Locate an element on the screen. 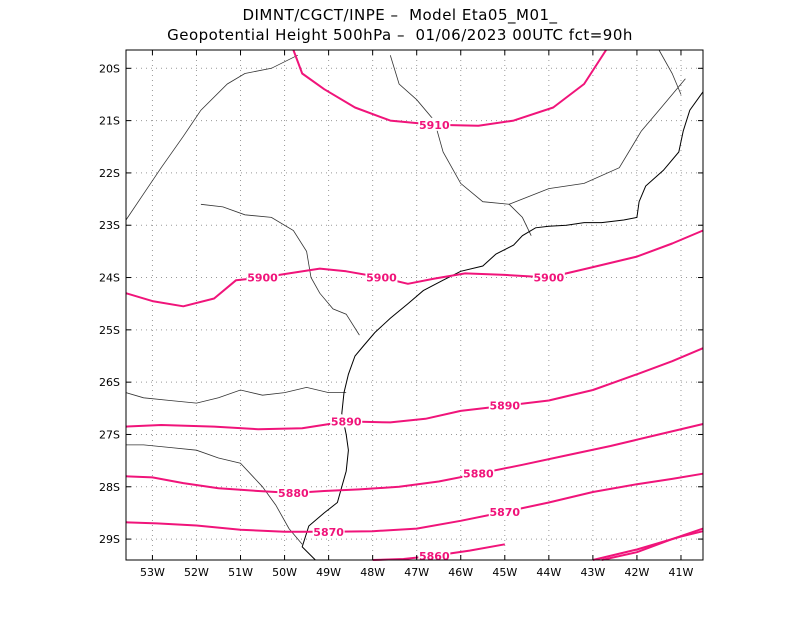 The image size is (800, 618). contour-label: 5910 is located at coordinates (434, 125).